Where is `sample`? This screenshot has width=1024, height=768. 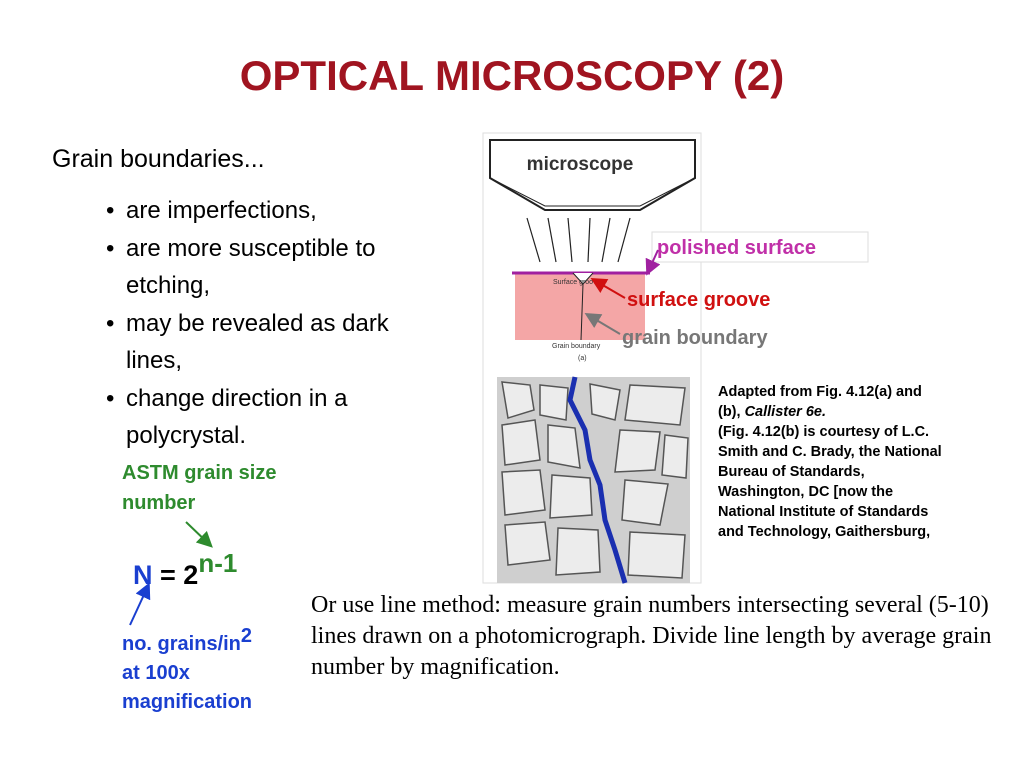 sample is located at coordinates (580, 306).